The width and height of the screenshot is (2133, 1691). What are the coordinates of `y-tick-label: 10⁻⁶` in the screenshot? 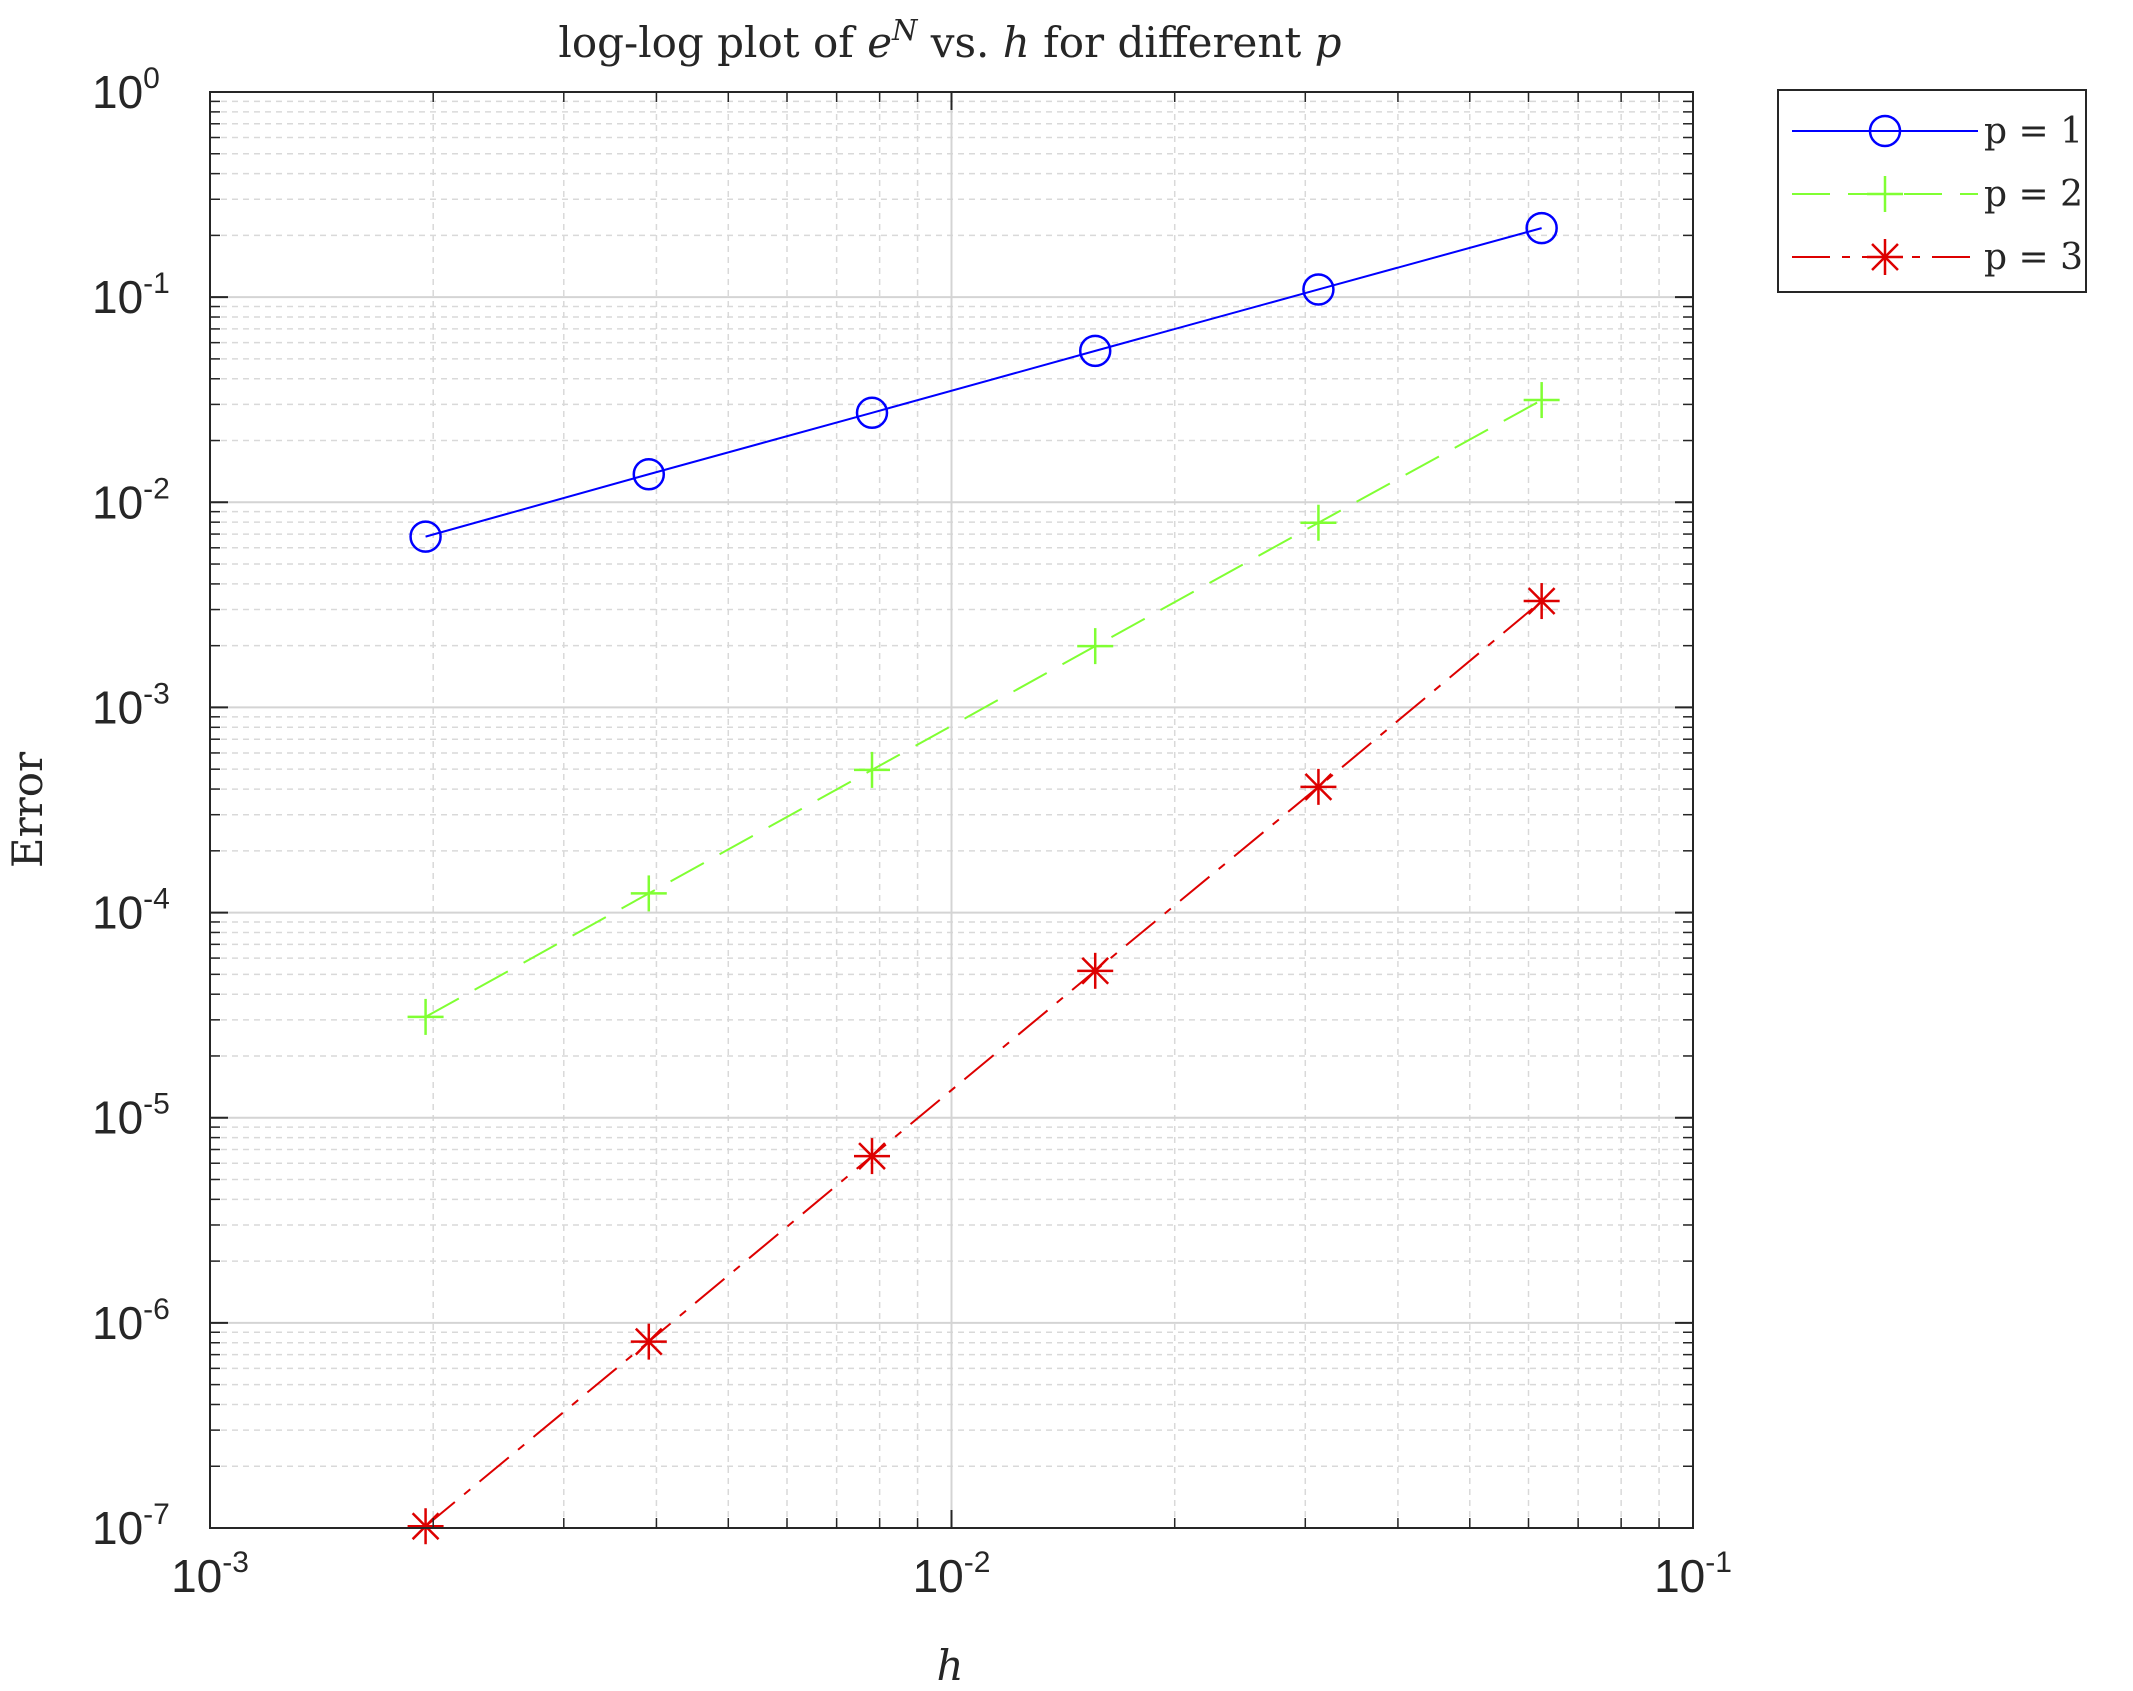 It's located at (131, 1321).